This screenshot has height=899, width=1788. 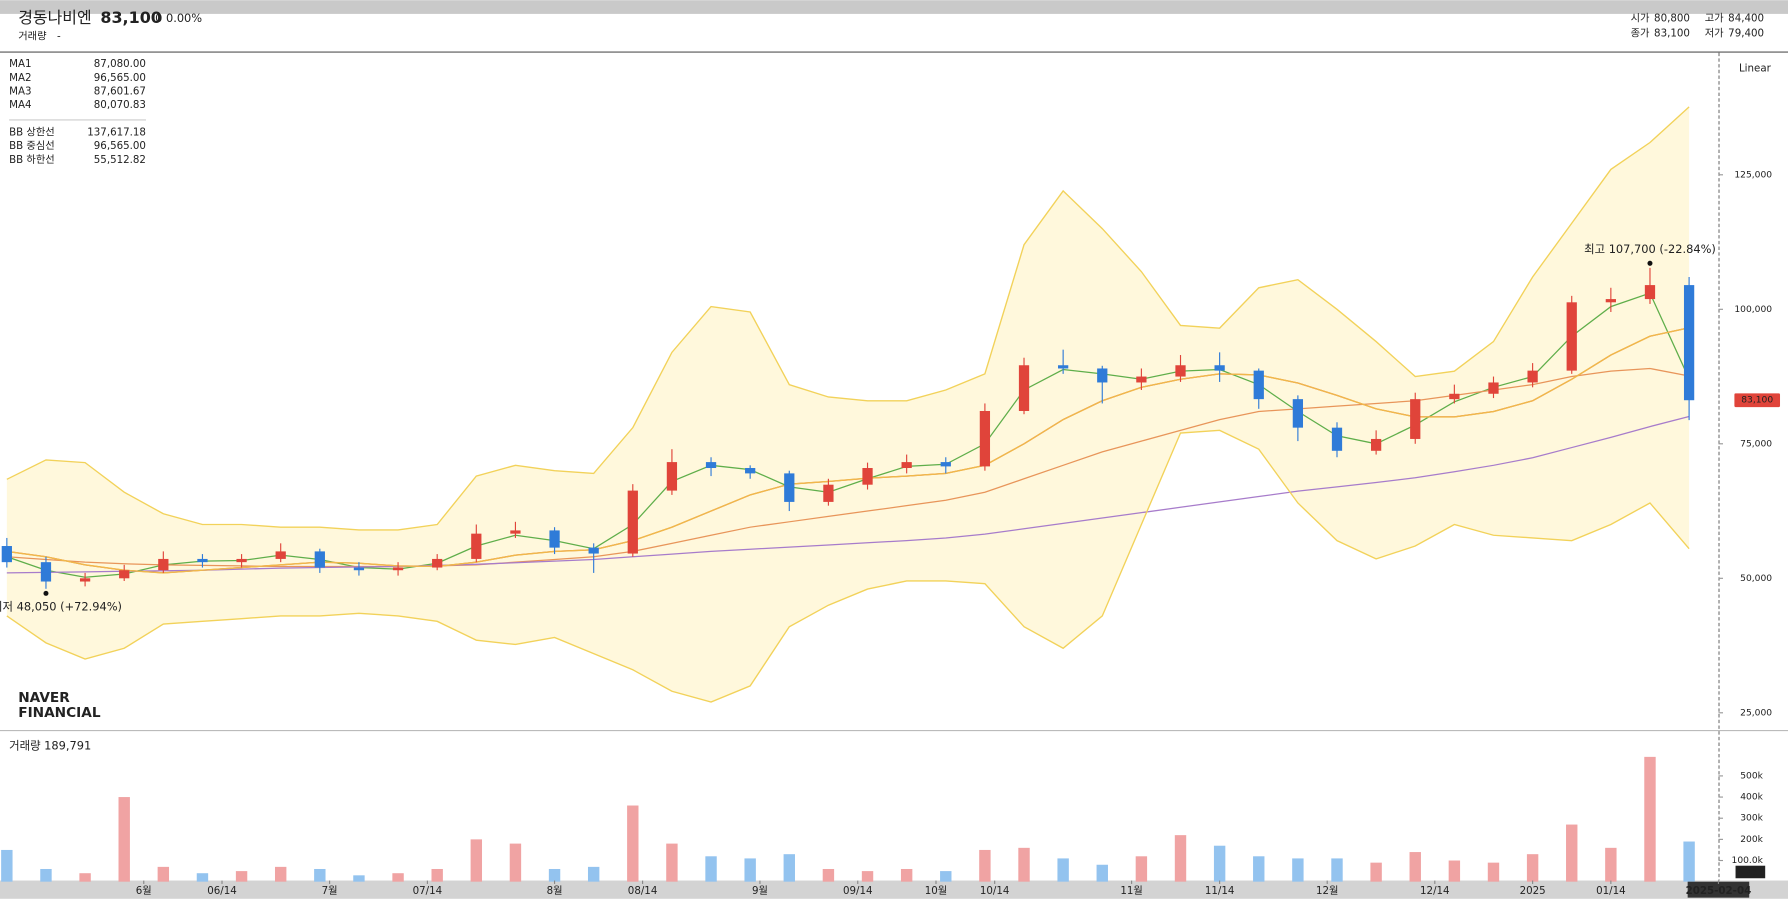 I want to click on stock-price: 83,100, so click(x=131, y=17).